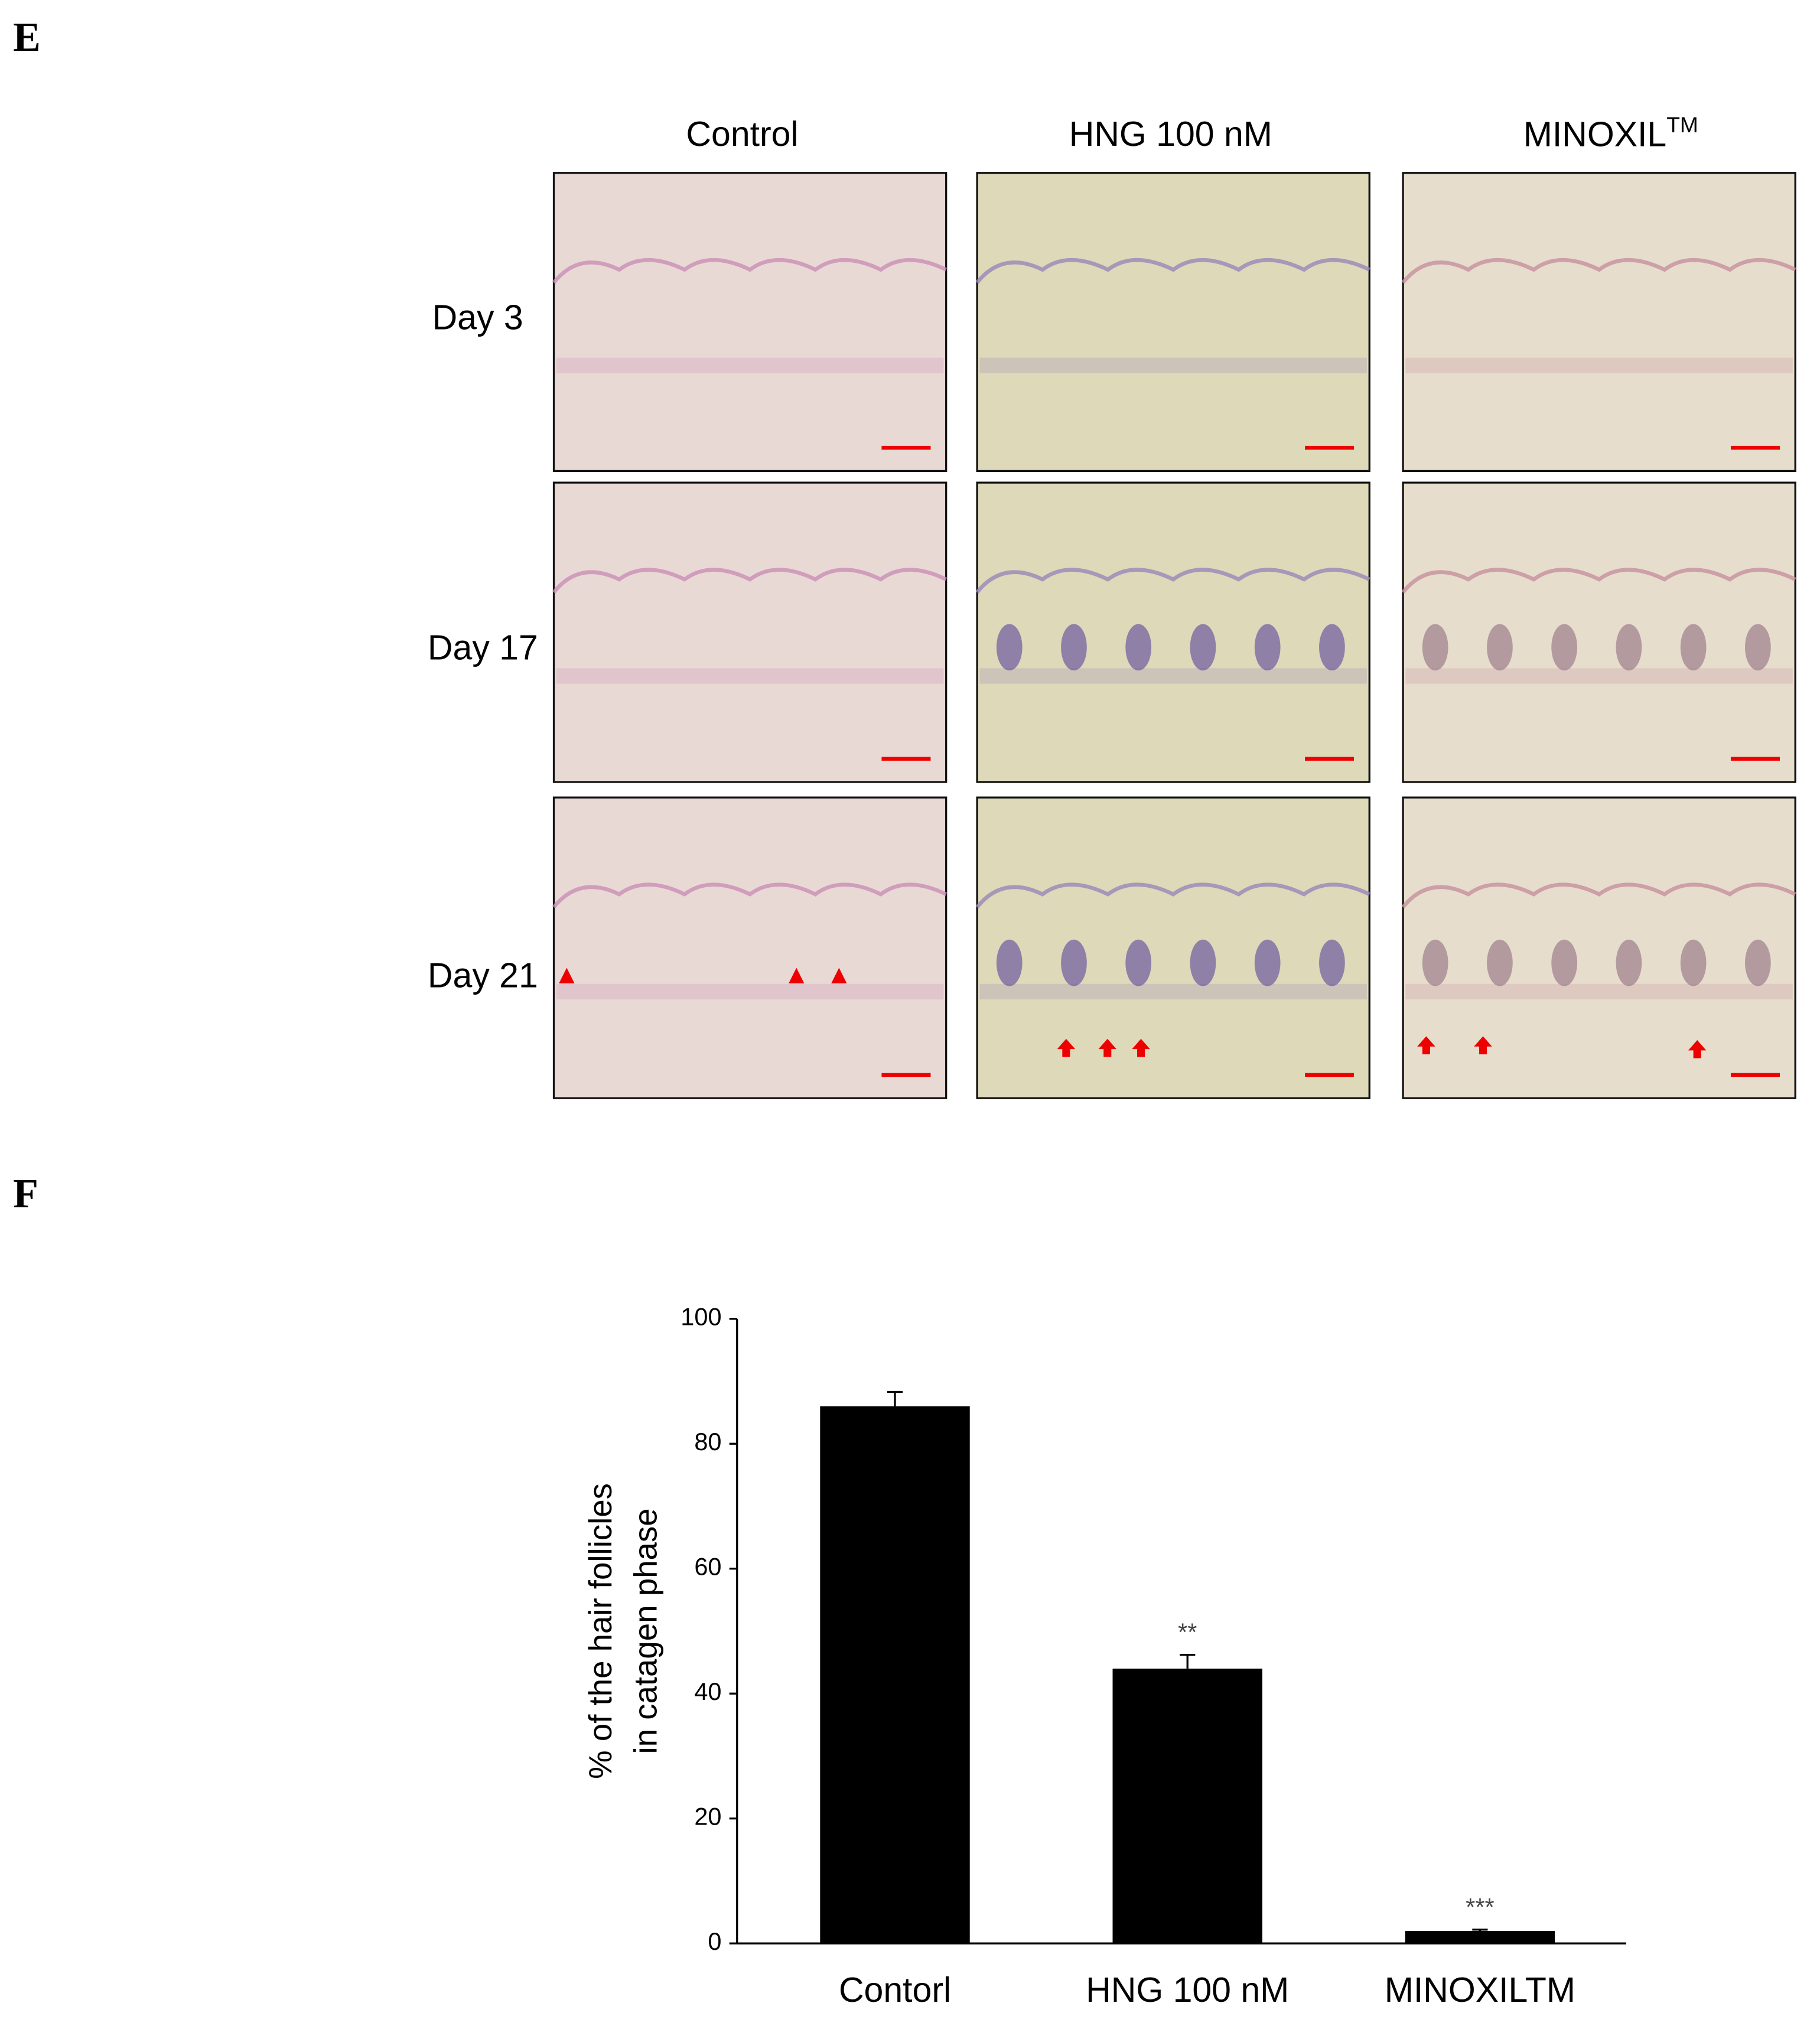 This screenshot has height=2026, width=1820. What do you see at coordinates (1187, 1632) in the screenshot?
I see `significance: **` at bounding box center [1187, 1632].